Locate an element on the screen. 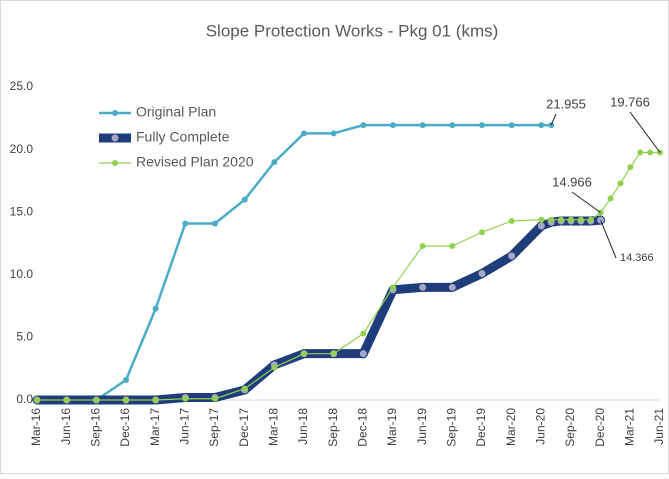 The image size is (669, 479). x-tick-label: Mar-21 is located at coordinates (630, 427).